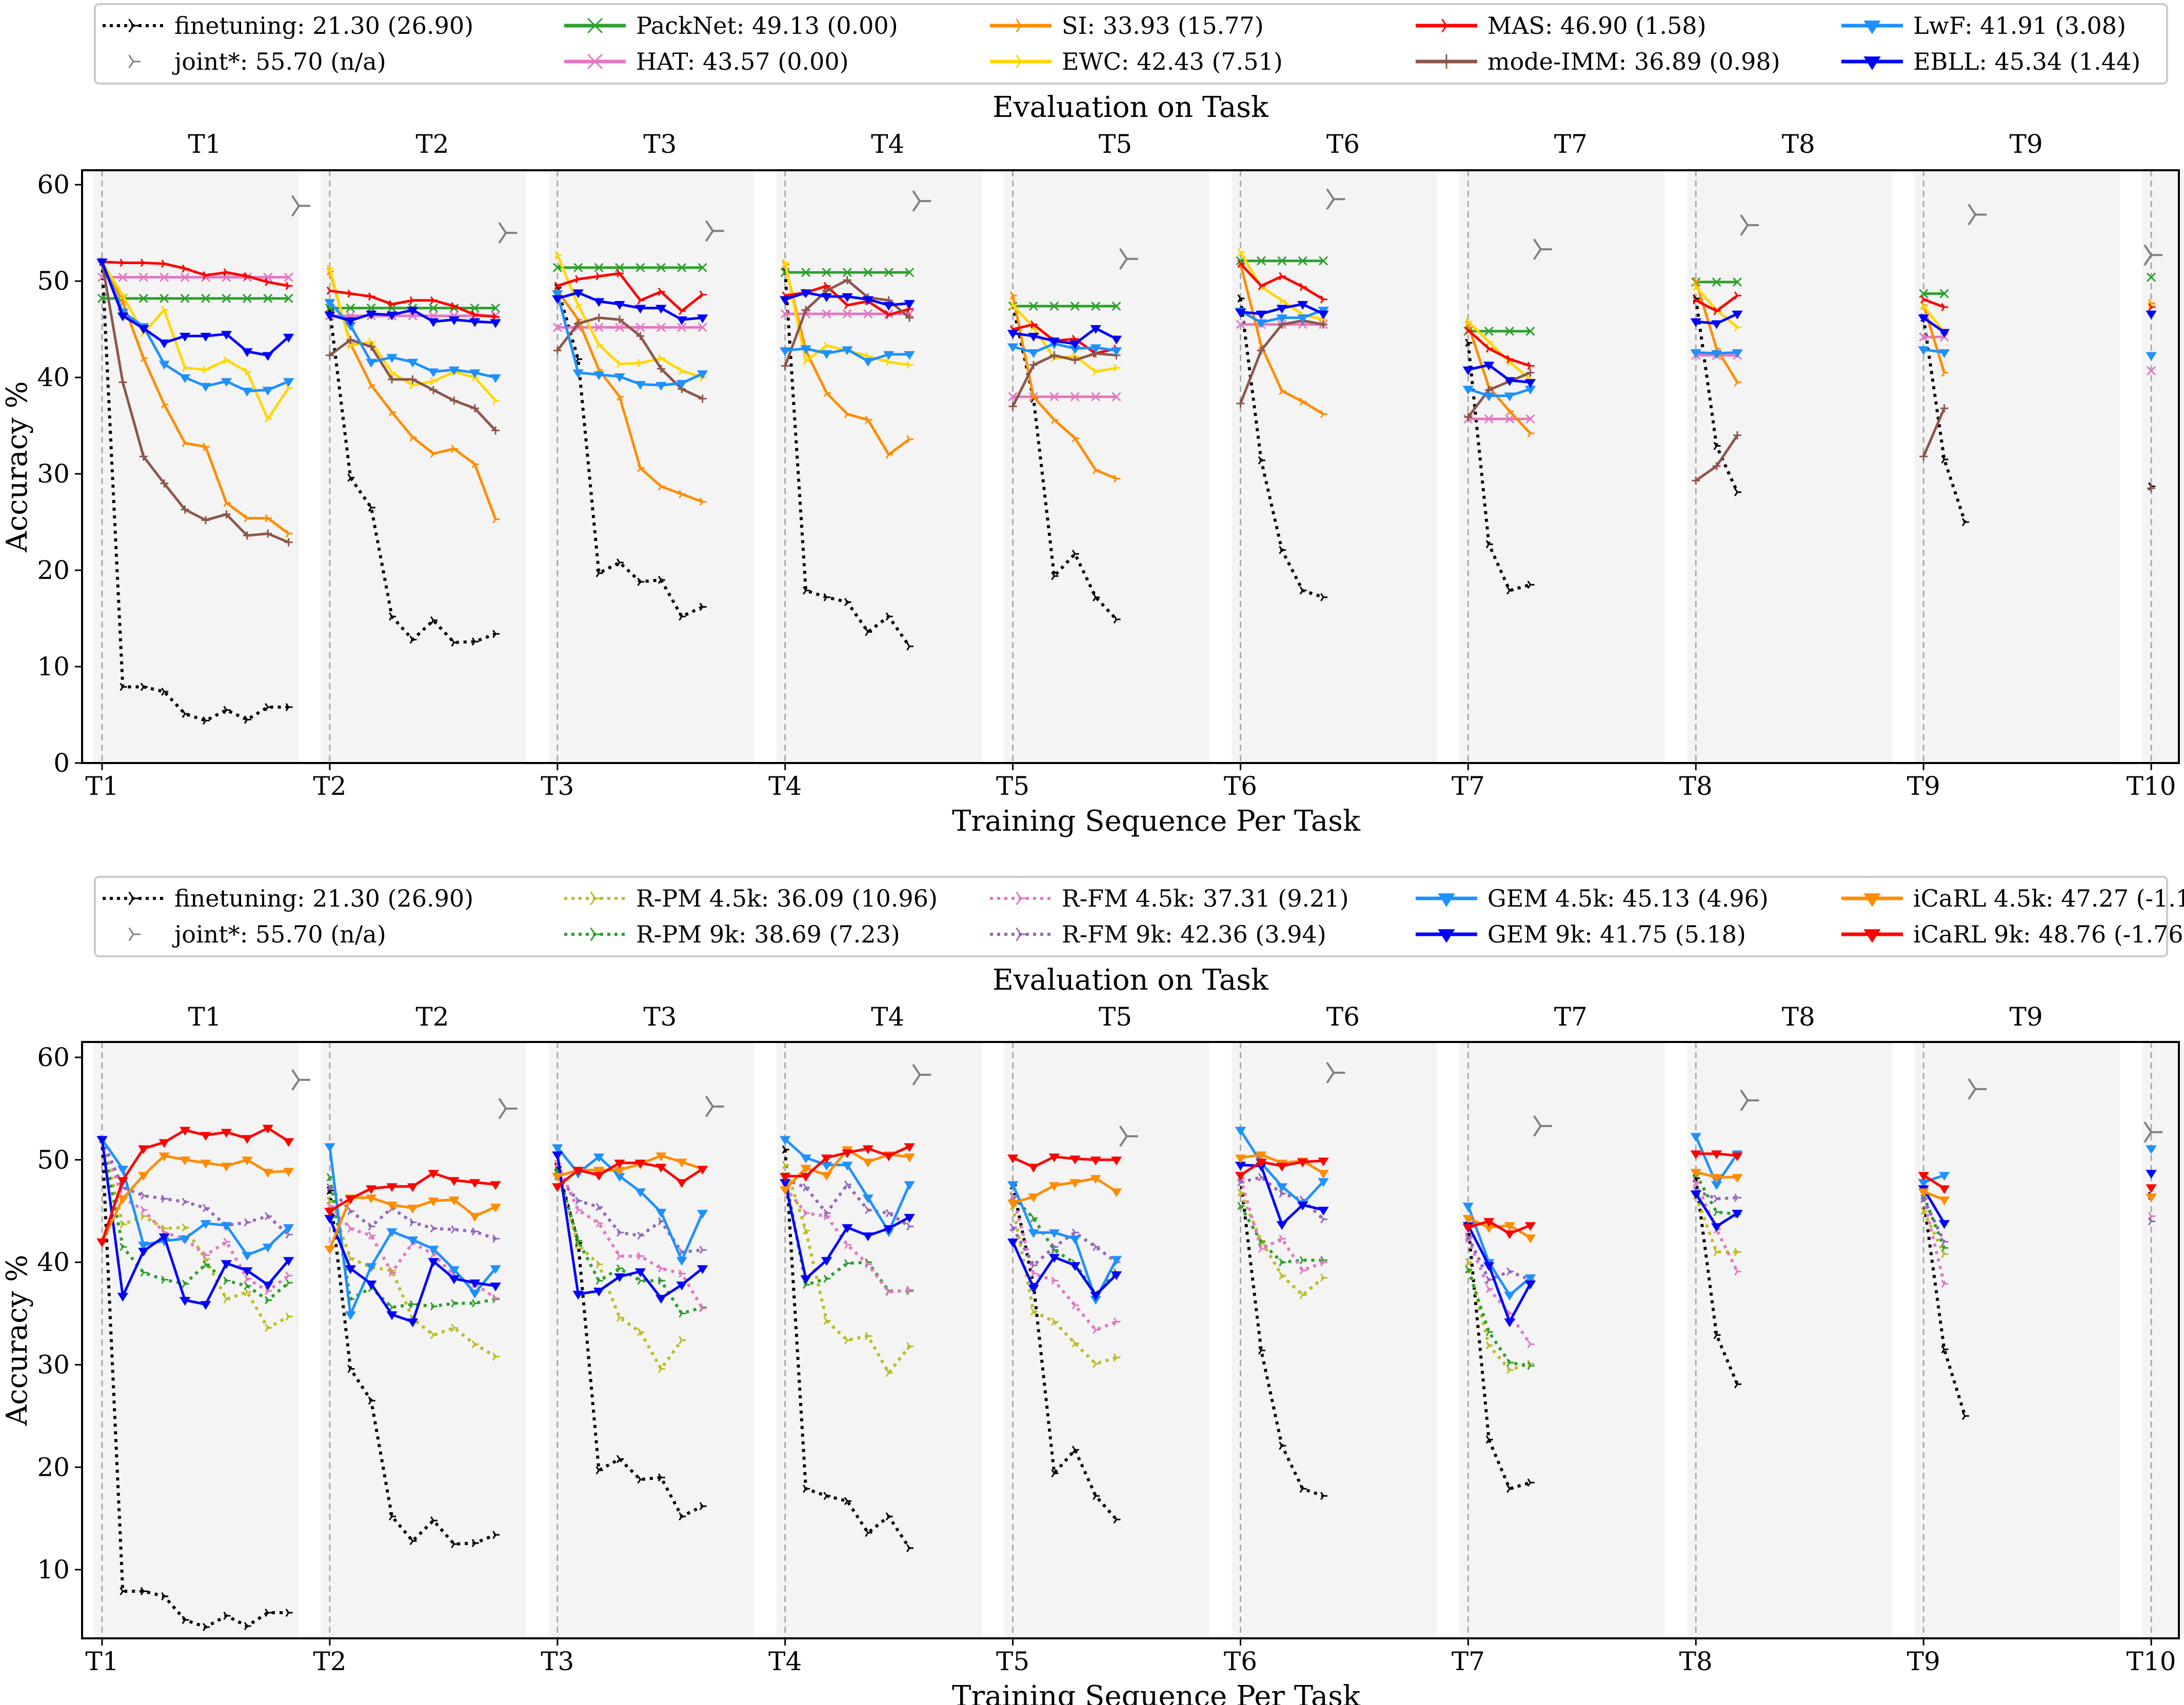 The width and height of the screenshot is (2184, 1705). I want to click on series-packnet, so click(1126, 296).